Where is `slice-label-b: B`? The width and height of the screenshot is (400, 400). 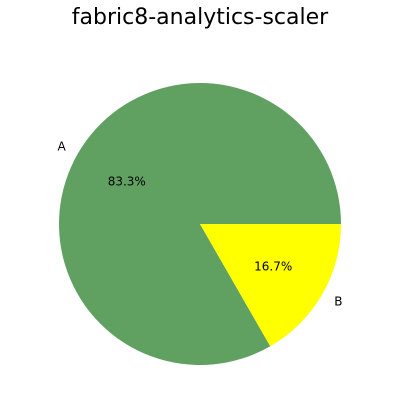
slice-label-b: B is located at coordinates (338, 302).